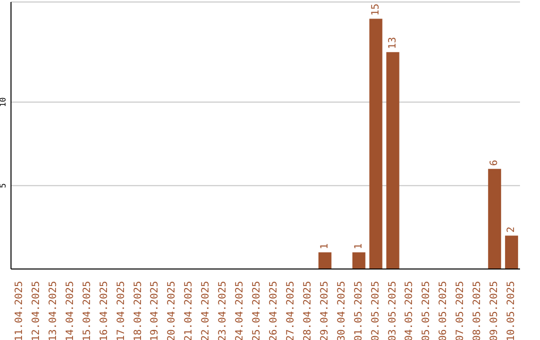  What do you see at coordinates (121, 310) in the screenshot?
I see `x-tick-label: 17.04.2025` at bounding box center [121, 310].